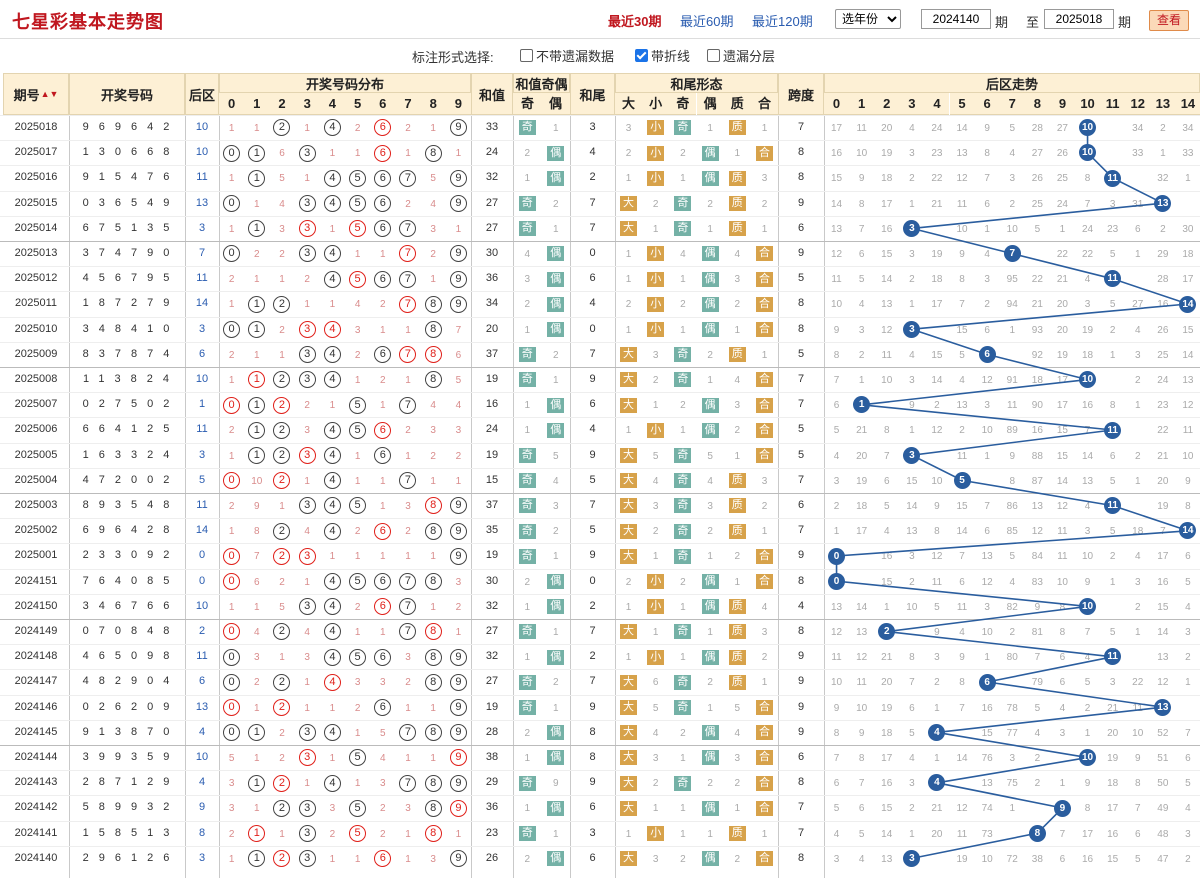 The width and height of the screenshot is (1200, 878). I want to click on dist-header: 开奖号码分布, so click(345, 83).